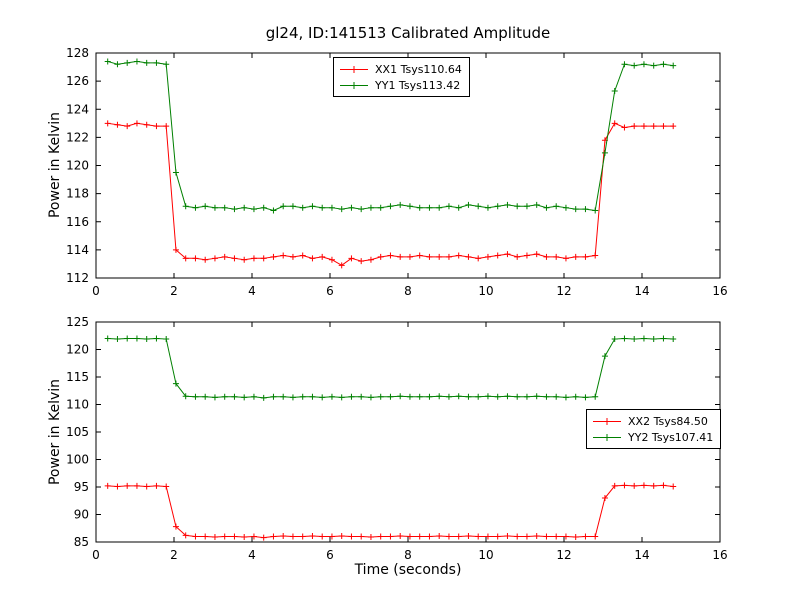 This screenshot has width=800, height=600. I want to click on y-tick-label: 128, so click(77, 53).